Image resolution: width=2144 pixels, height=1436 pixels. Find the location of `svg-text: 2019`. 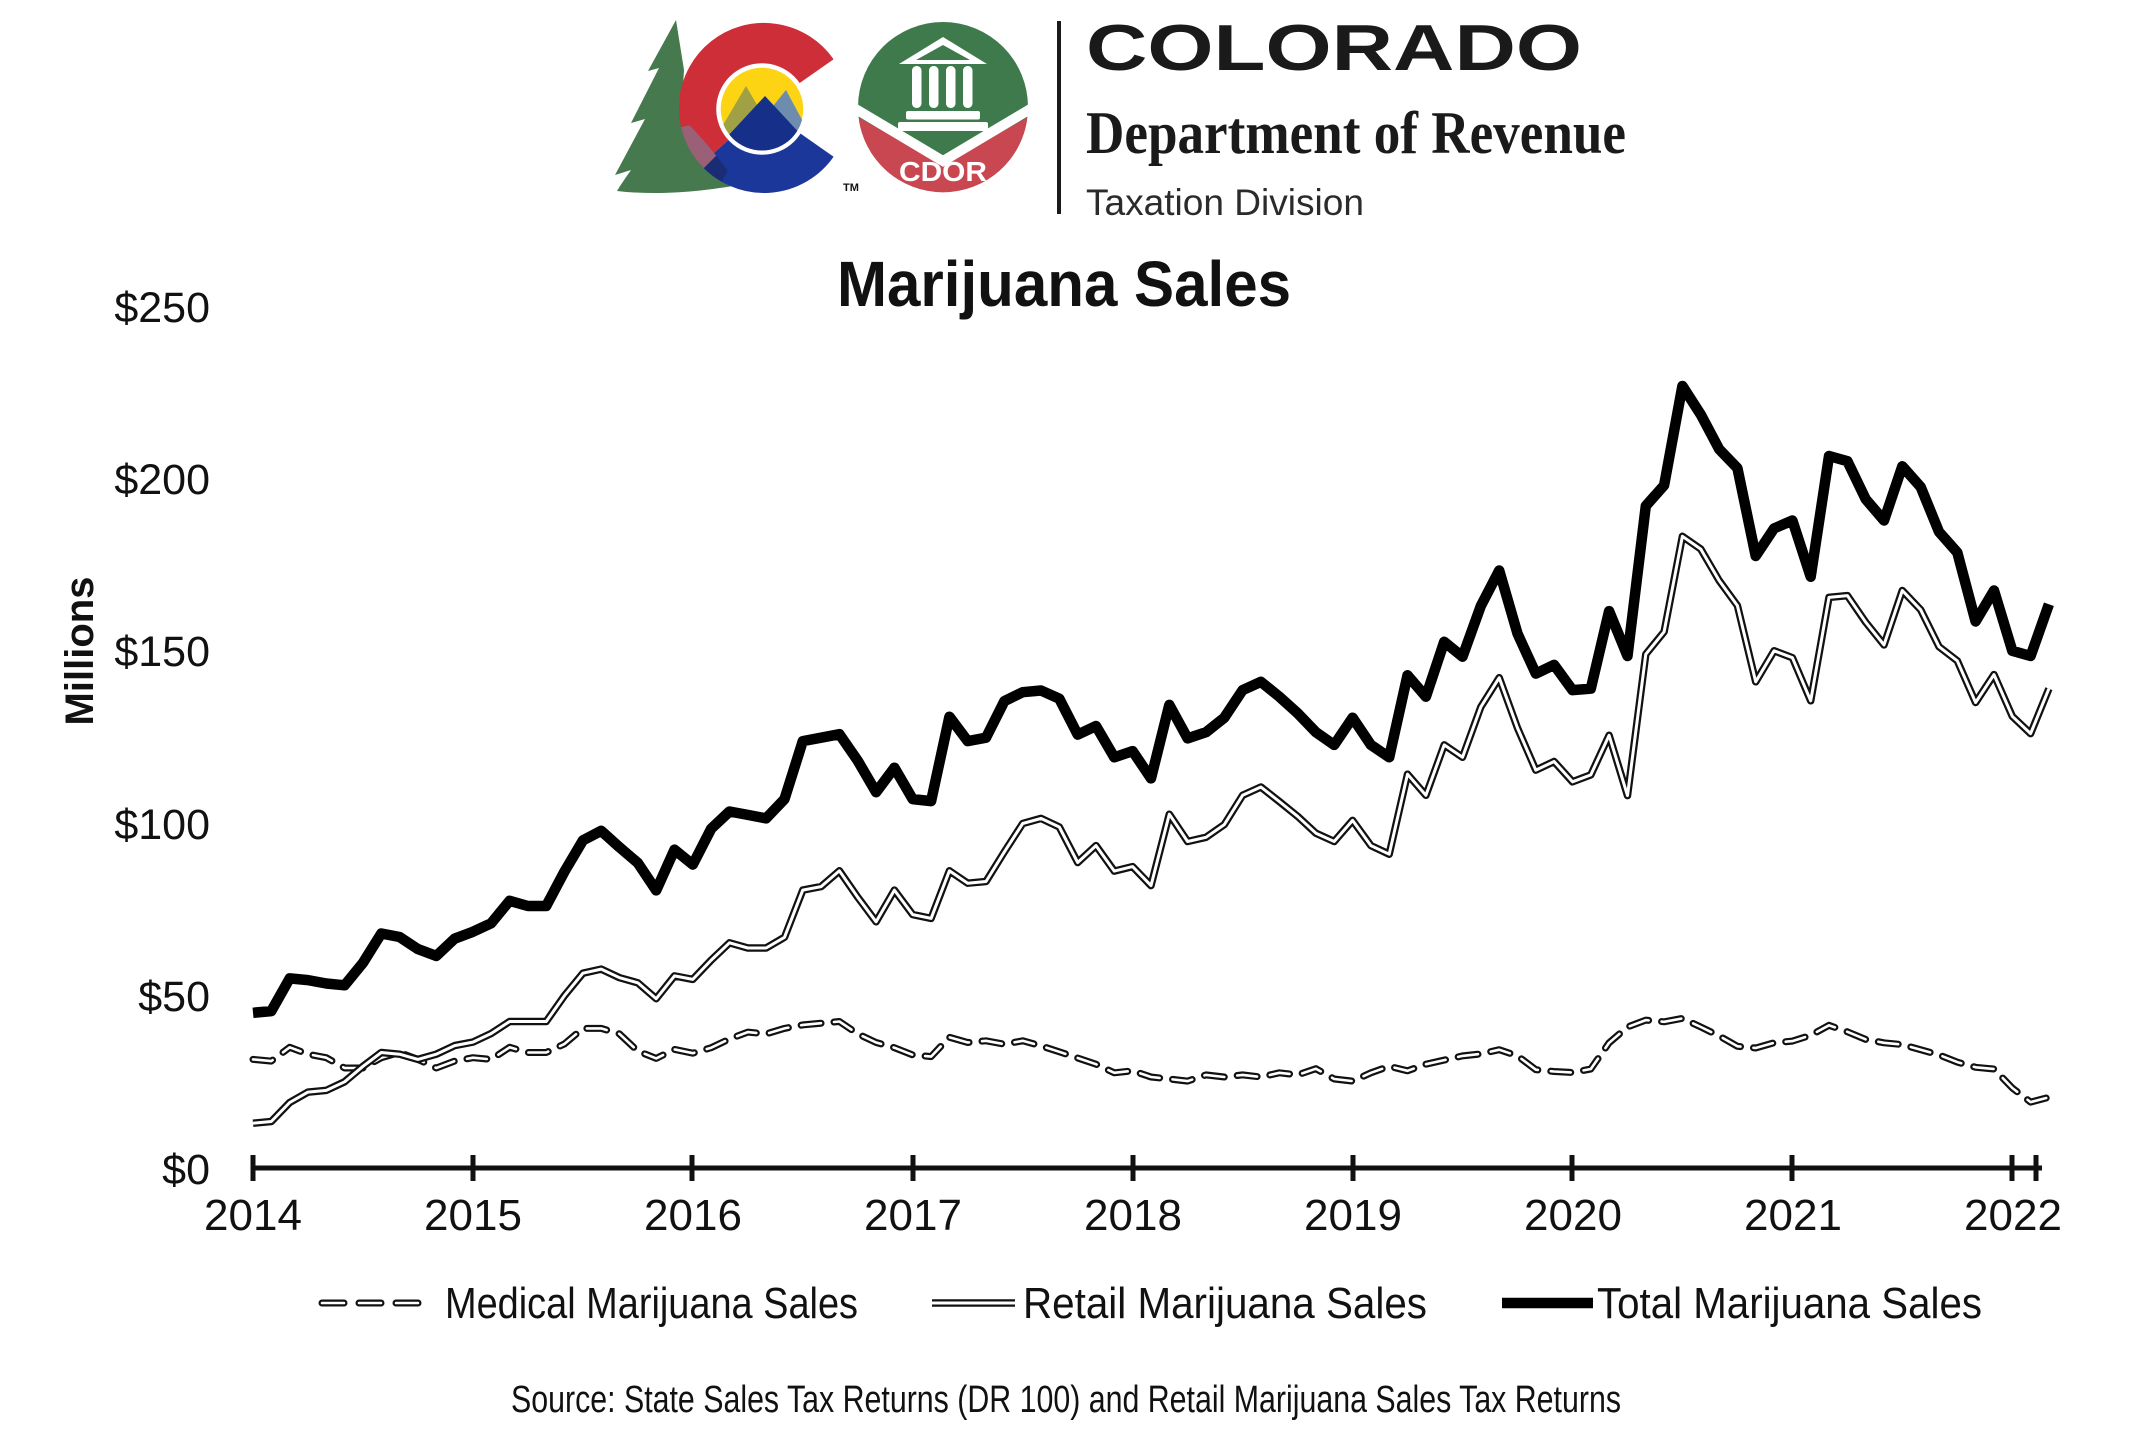

svg-text: 2019 is located at coordinates (1353, 1215).